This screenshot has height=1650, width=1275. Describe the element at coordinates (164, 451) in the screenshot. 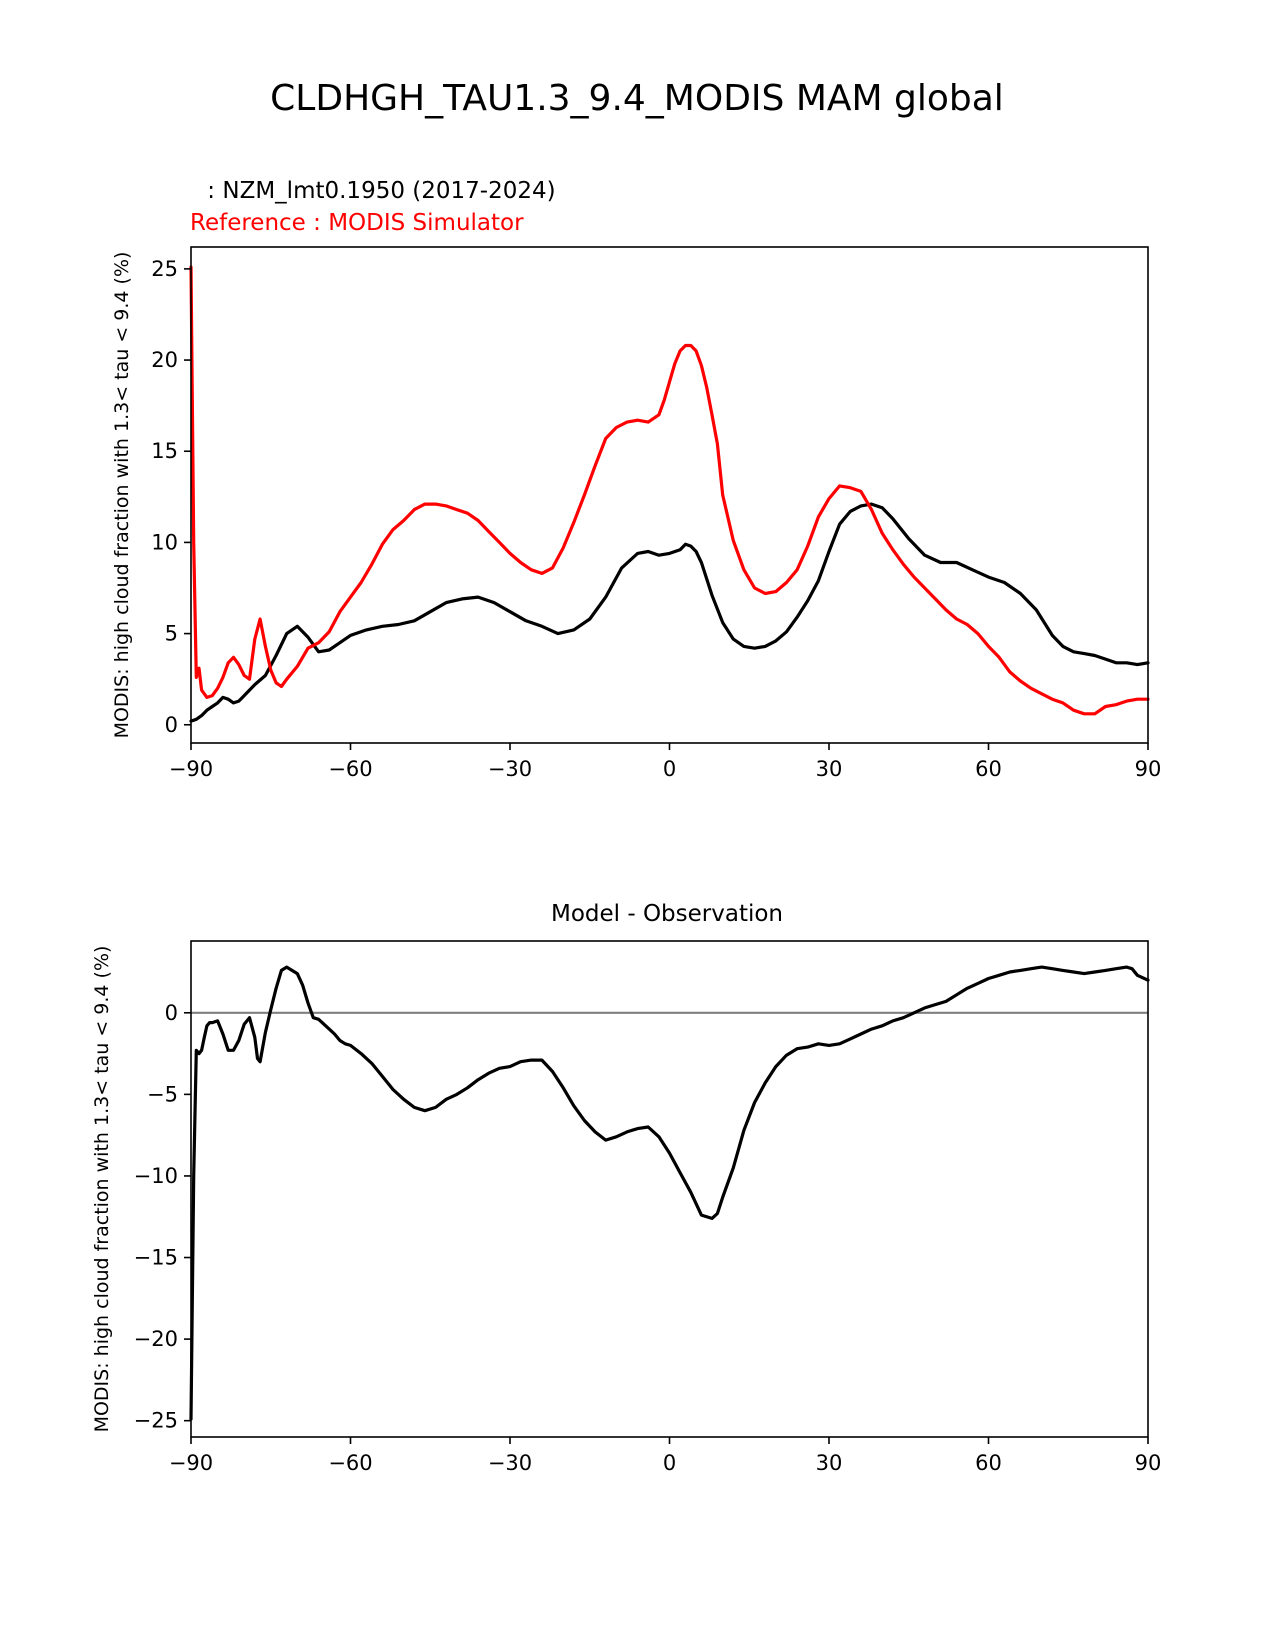

I see `top-y-tick-label: 15` at that location.